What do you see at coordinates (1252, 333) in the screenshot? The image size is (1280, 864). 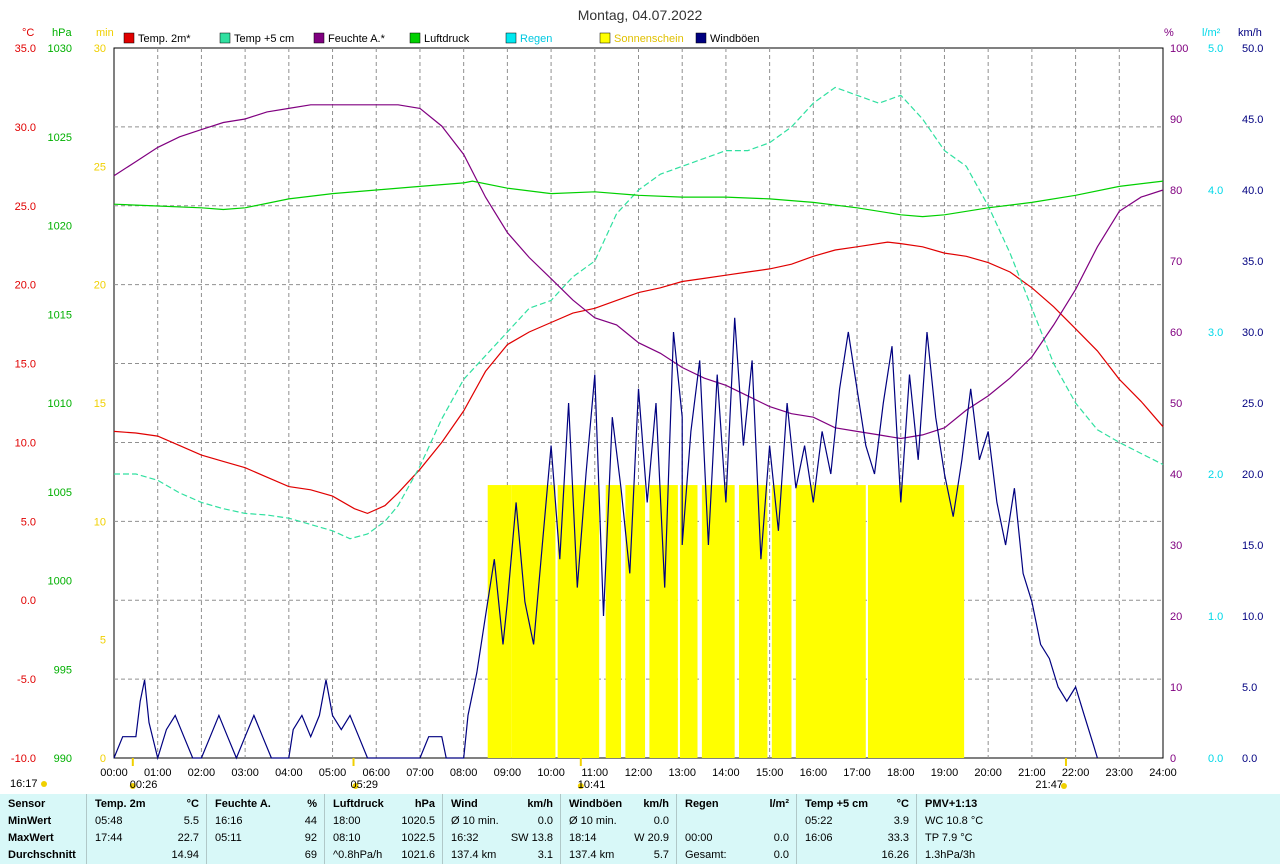 I see `axis-tick-gusts: 30.0` at bounding box center [1252, 333].